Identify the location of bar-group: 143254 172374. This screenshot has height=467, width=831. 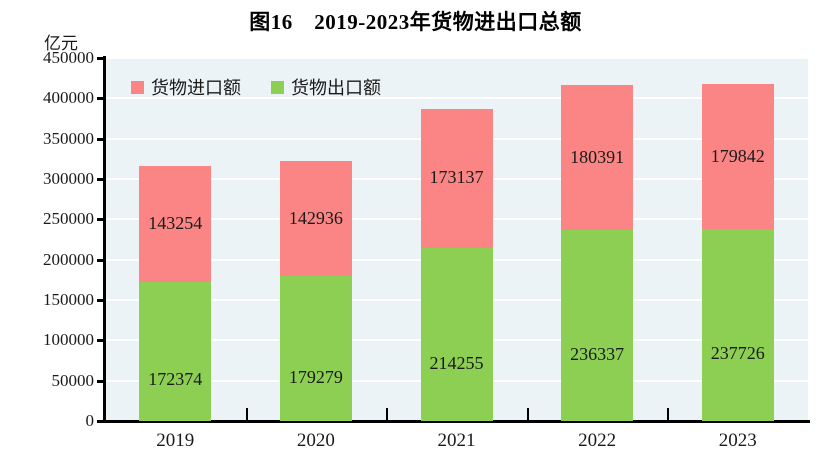
(175, 293).